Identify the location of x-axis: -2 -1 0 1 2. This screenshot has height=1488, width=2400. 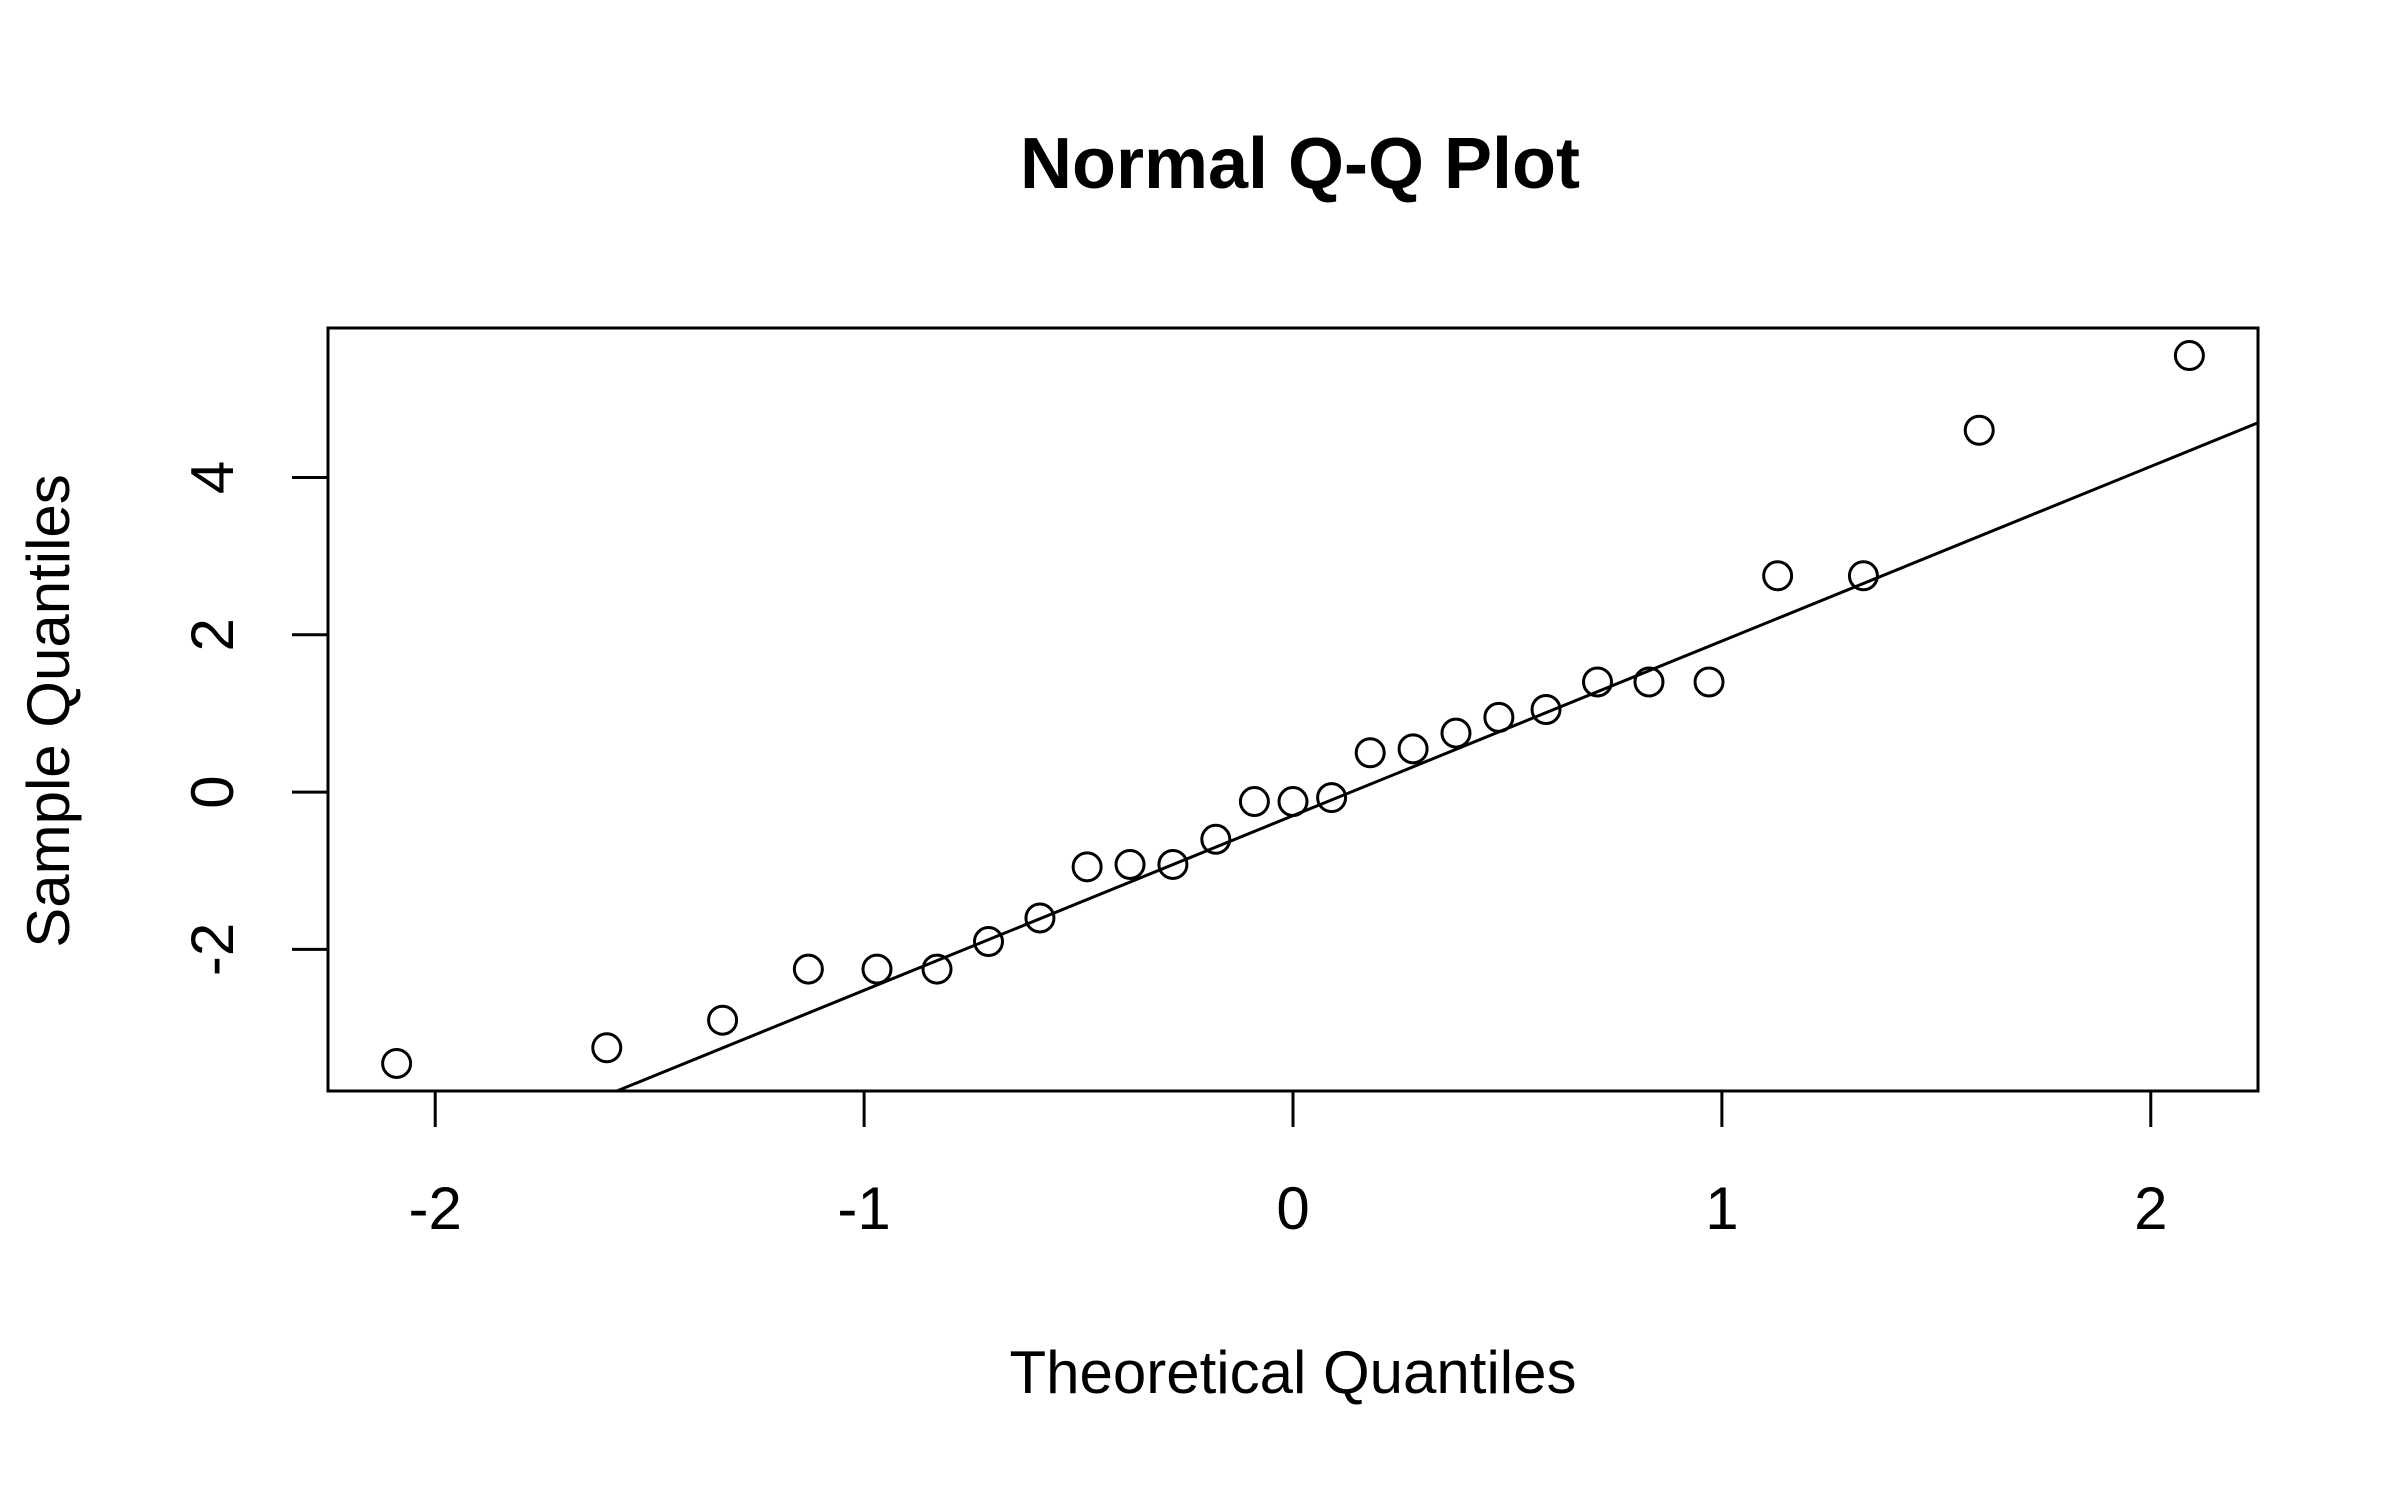
(1288, 1165).